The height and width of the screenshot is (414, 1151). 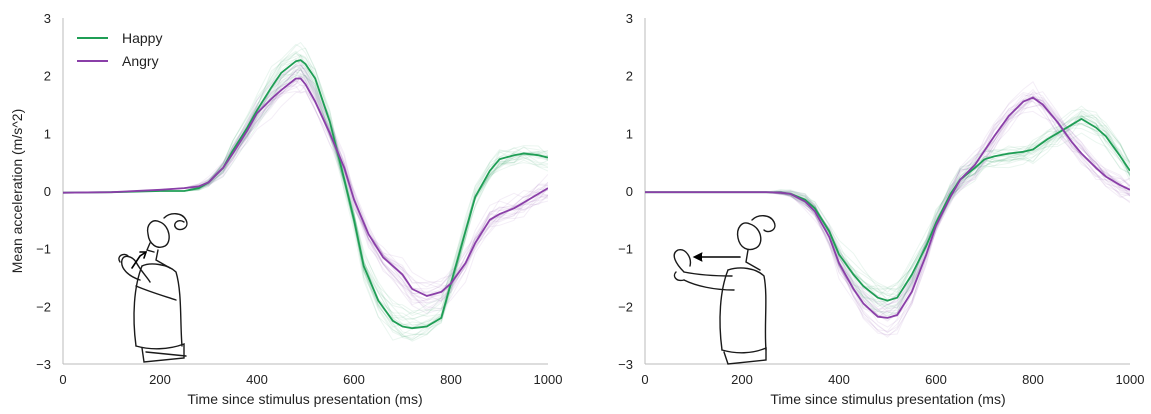 What do you see at coordinates (153, 288) in the screenshot?
I see `person-gesture-sketch-toward` at bounding box center [153, 288].